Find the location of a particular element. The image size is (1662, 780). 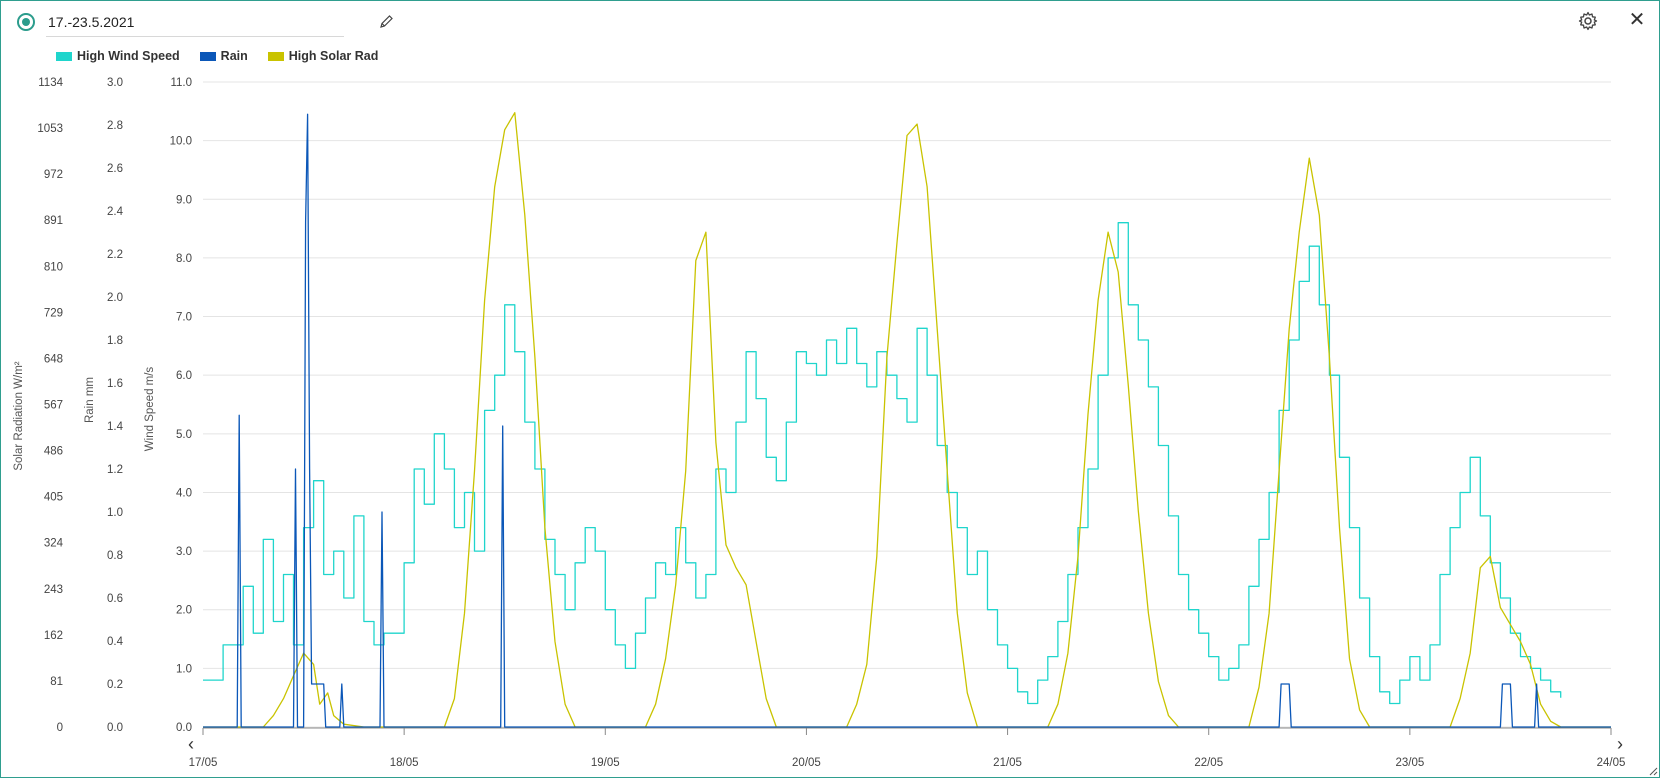

rain-tick-label: 1.2 is located at coordinates (115, 470).